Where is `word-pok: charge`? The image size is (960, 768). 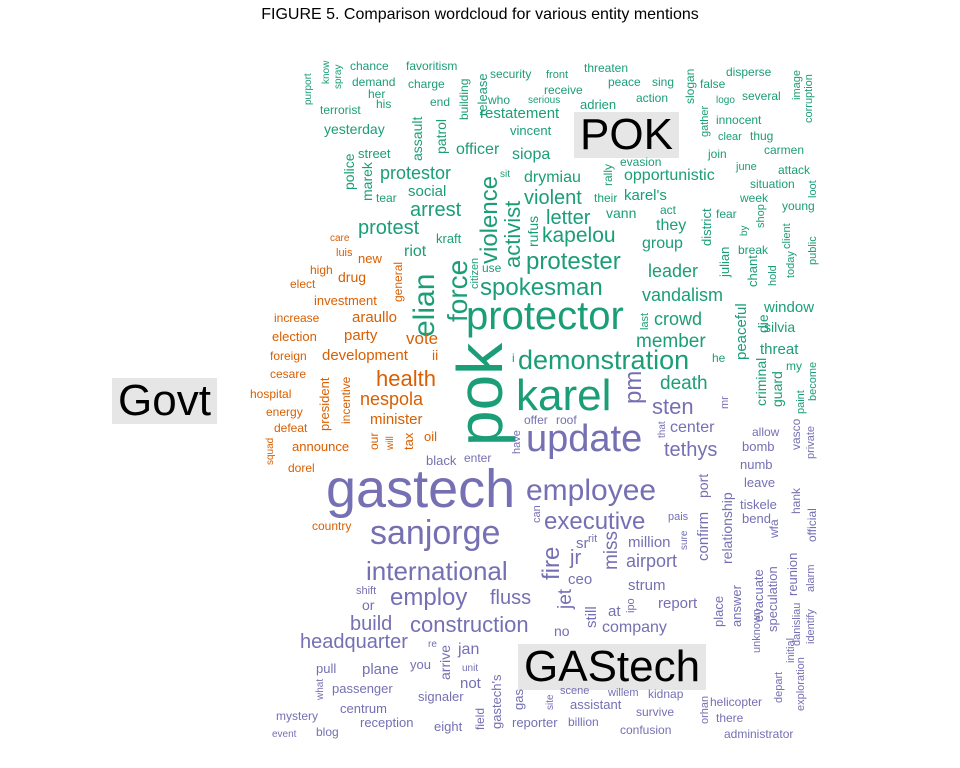 word-pok: charge is located at coordinates (426, 84).